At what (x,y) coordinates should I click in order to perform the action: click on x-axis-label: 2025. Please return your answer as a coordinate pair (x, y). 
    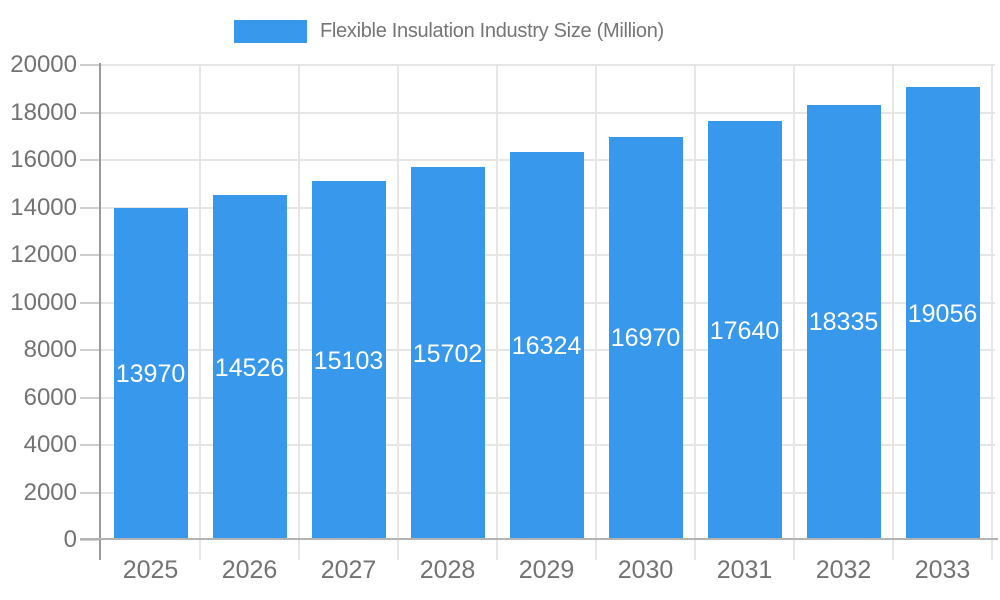
    Looking at the image, I should click on (150, 570).